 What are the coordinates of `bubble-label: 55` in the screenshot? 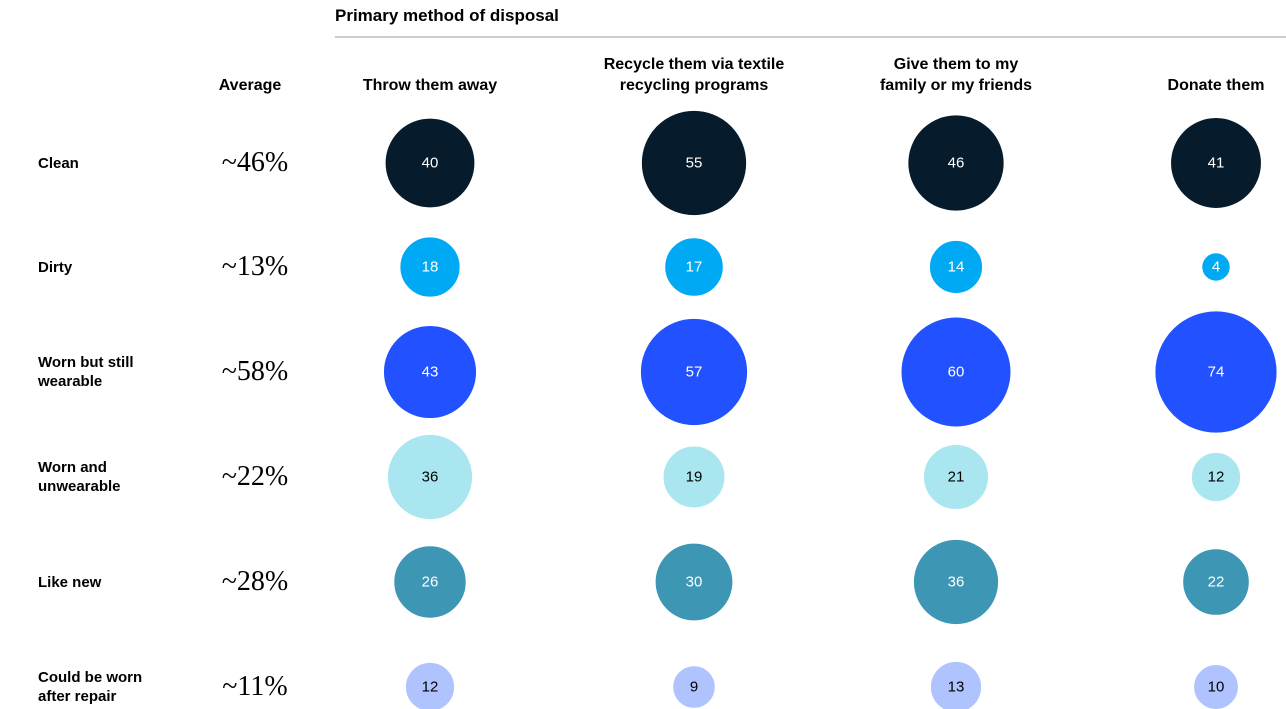 It's located at (694, 163).